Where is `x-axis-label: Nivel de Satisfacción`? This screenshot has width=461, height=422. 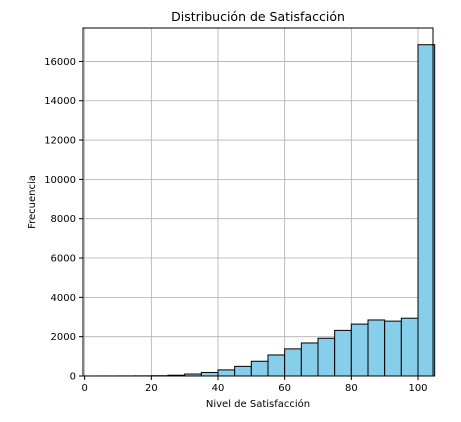
x-axis-label: Nivel de Satisfacción is located at coordinates (258, 404).